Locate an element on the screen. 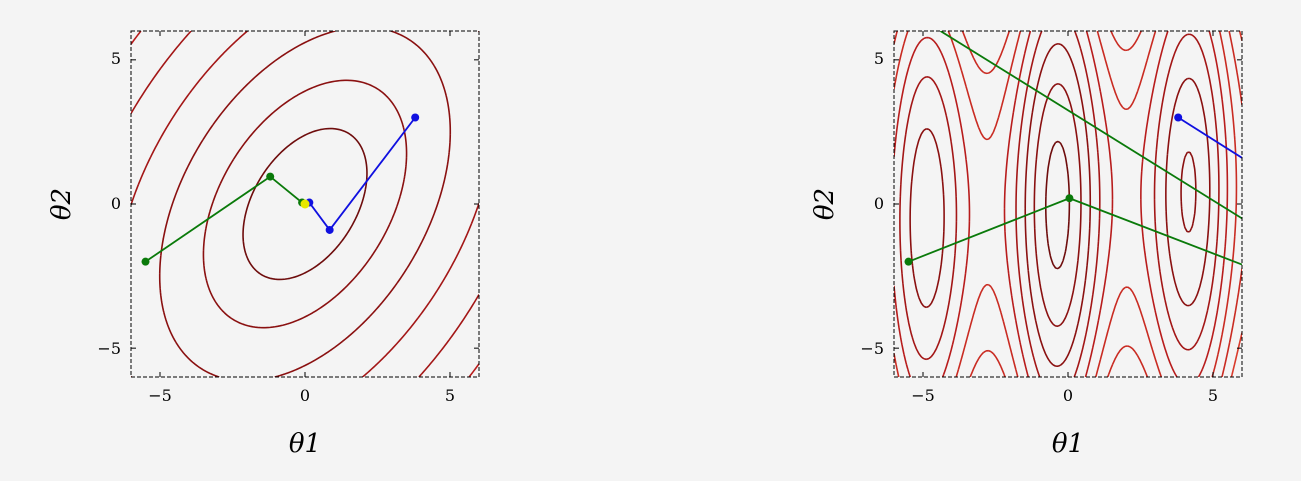 This screenshot has height=481, width=1301. minimum-marker is located at coordinates (305, 204).